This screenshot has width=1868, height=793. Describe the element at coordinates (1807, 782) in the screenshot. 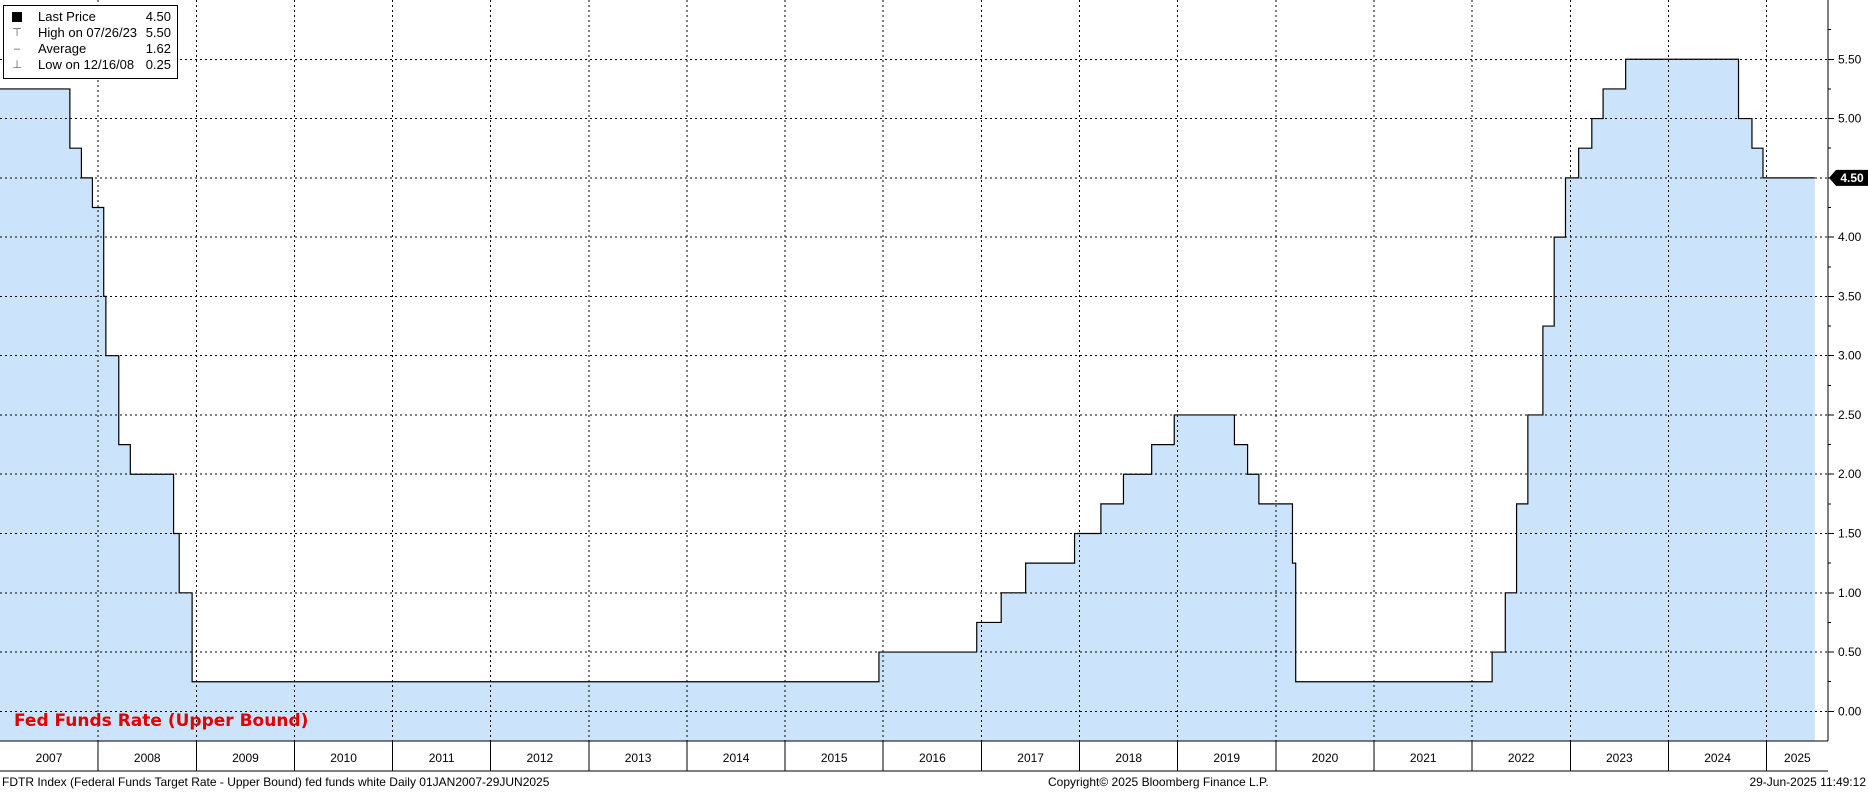

I see `footer-timestamp: 29-Jun-2025 11:49:12` at that location.